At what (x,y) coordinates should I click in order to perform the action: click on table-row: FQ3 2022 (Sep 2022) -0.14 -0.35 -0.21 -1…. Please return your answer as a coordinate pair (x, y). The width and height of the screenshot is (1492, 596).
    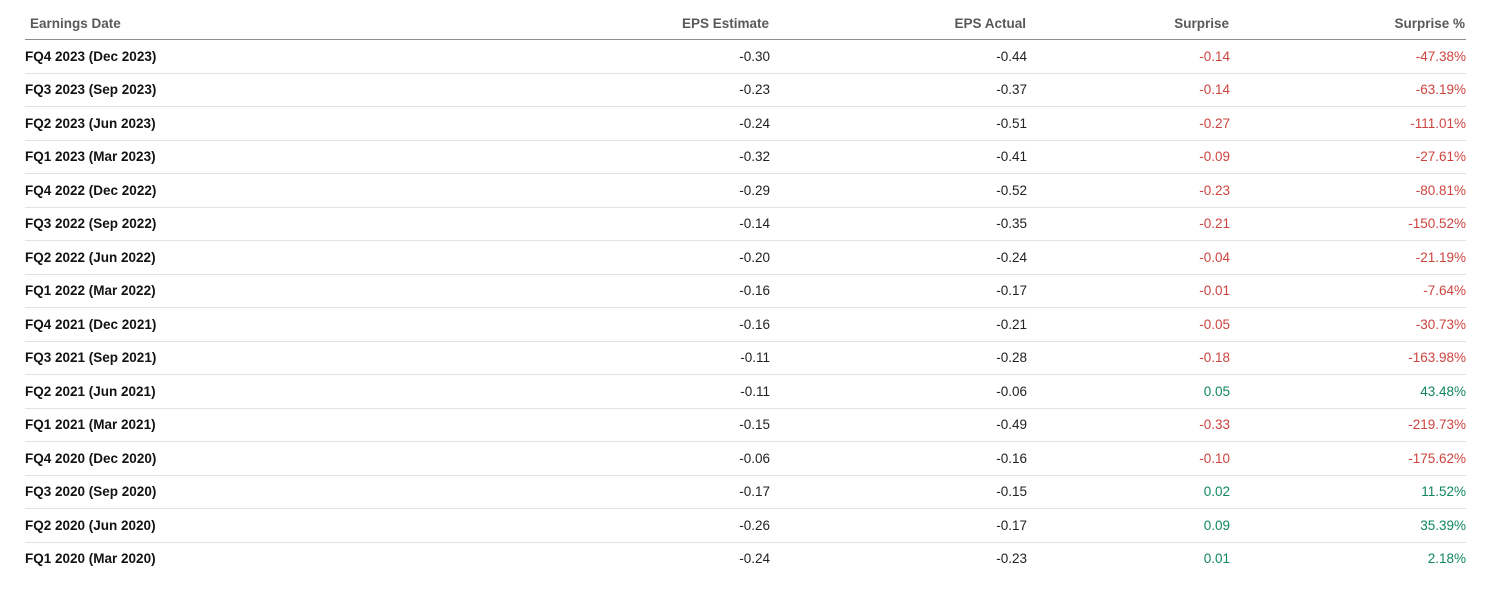
    Looking at the image, I should click on (745, 224).